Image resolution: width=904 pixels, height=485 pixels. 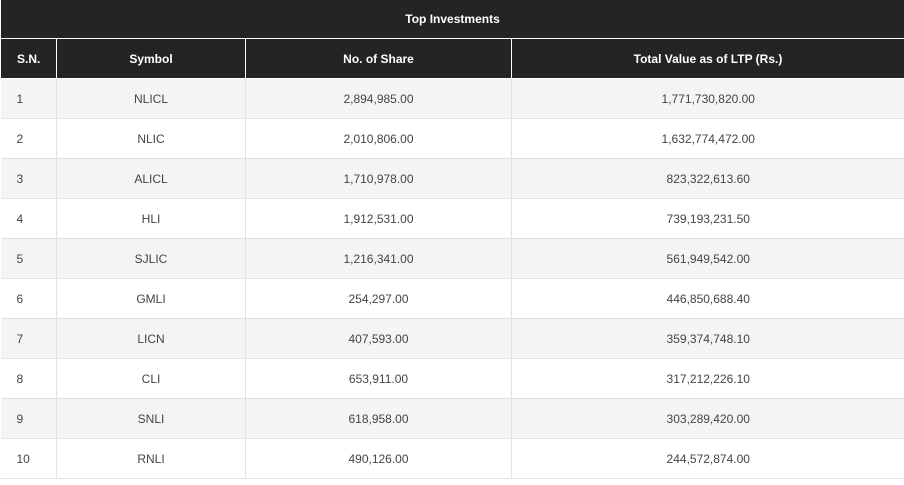 I want to click on table-row: 7 LICN 407,593.00 359,374,748.10, so click(x=452, y=338).